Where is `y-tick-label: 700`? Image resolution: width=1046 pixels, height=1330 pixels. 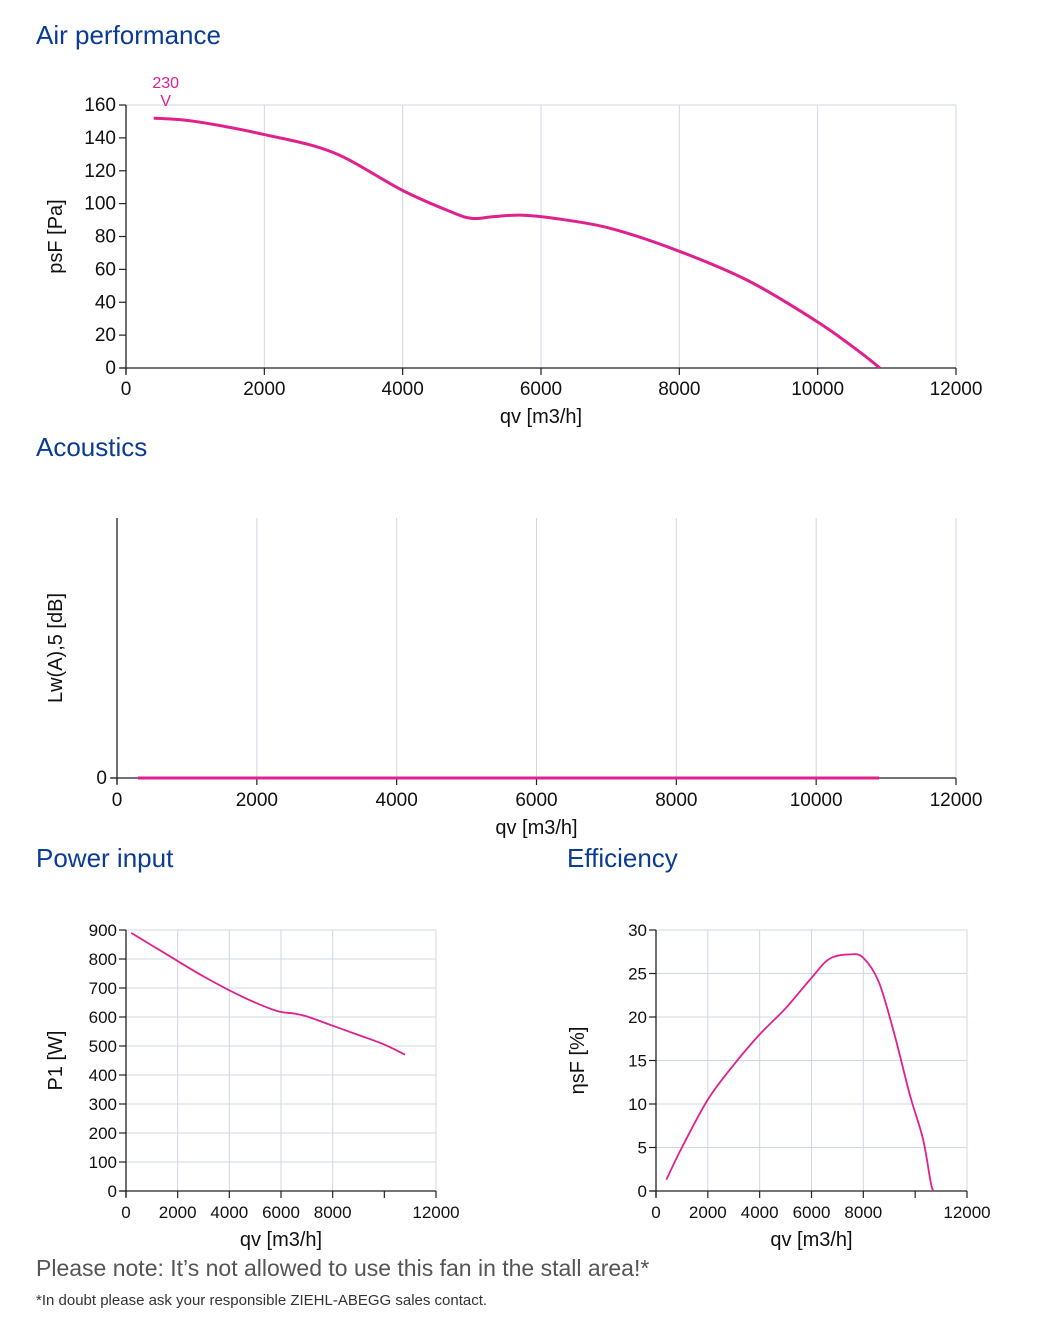
y-tick-label: 700 is located at coordinates (103, 988).